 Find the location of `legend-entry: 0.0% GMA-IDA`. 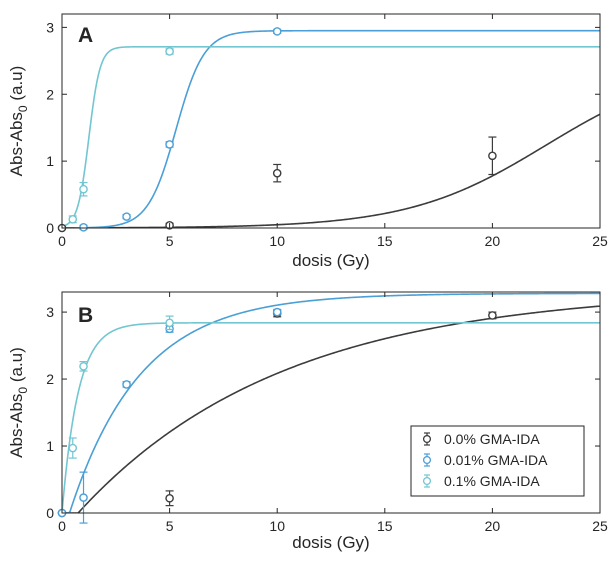

legend-entry: 0.0% GMA-IDA is located at coordinates (481, 439).